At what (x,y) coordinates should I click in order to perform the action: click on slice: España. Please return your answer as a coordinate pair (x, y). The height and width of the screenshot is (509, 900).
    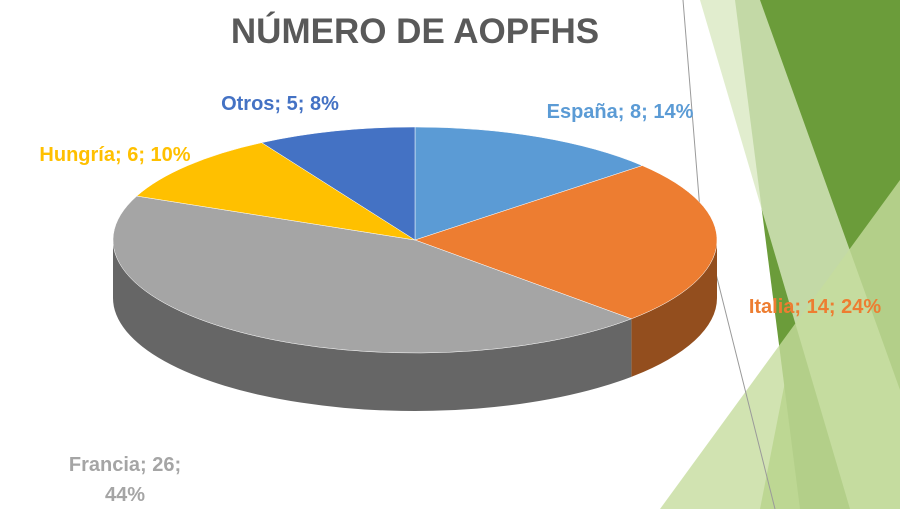
    Looking at the image, I should click on (528, 183).